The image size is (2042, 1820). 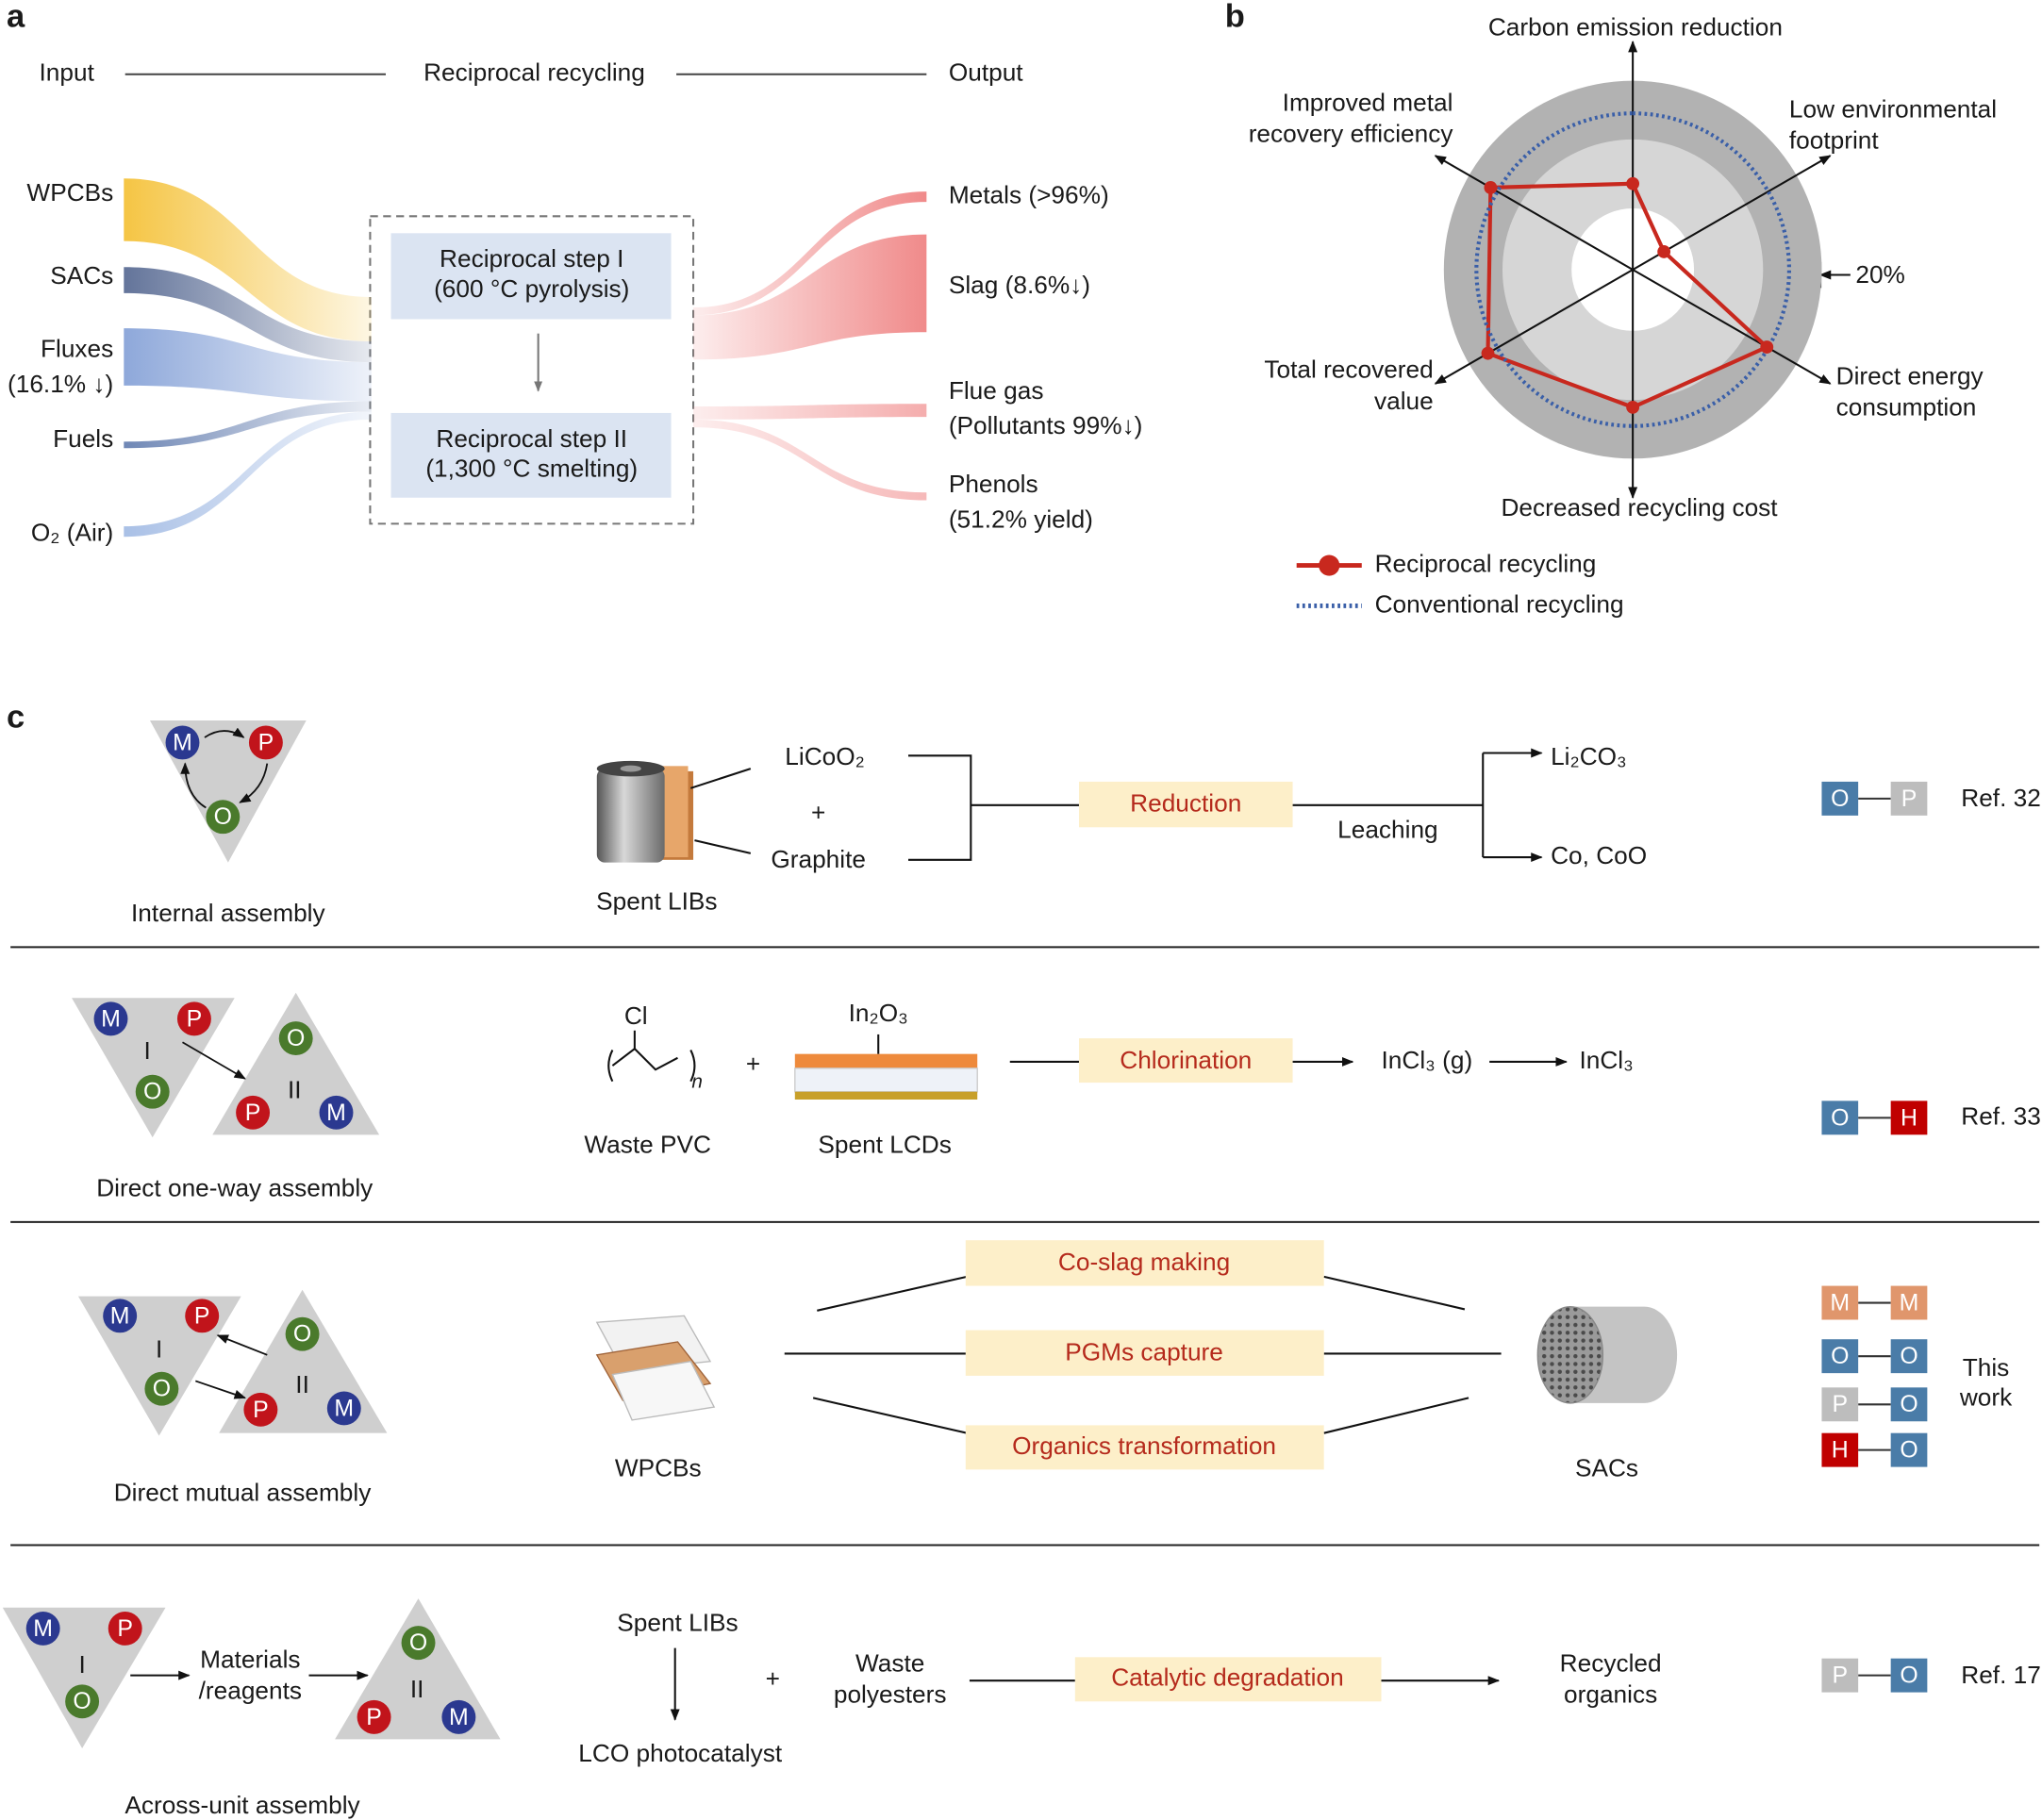 What do you see at coordinates (1404, 401) in the screenshot?
I see `axis-label: value` at bounding box center [1404, 401].